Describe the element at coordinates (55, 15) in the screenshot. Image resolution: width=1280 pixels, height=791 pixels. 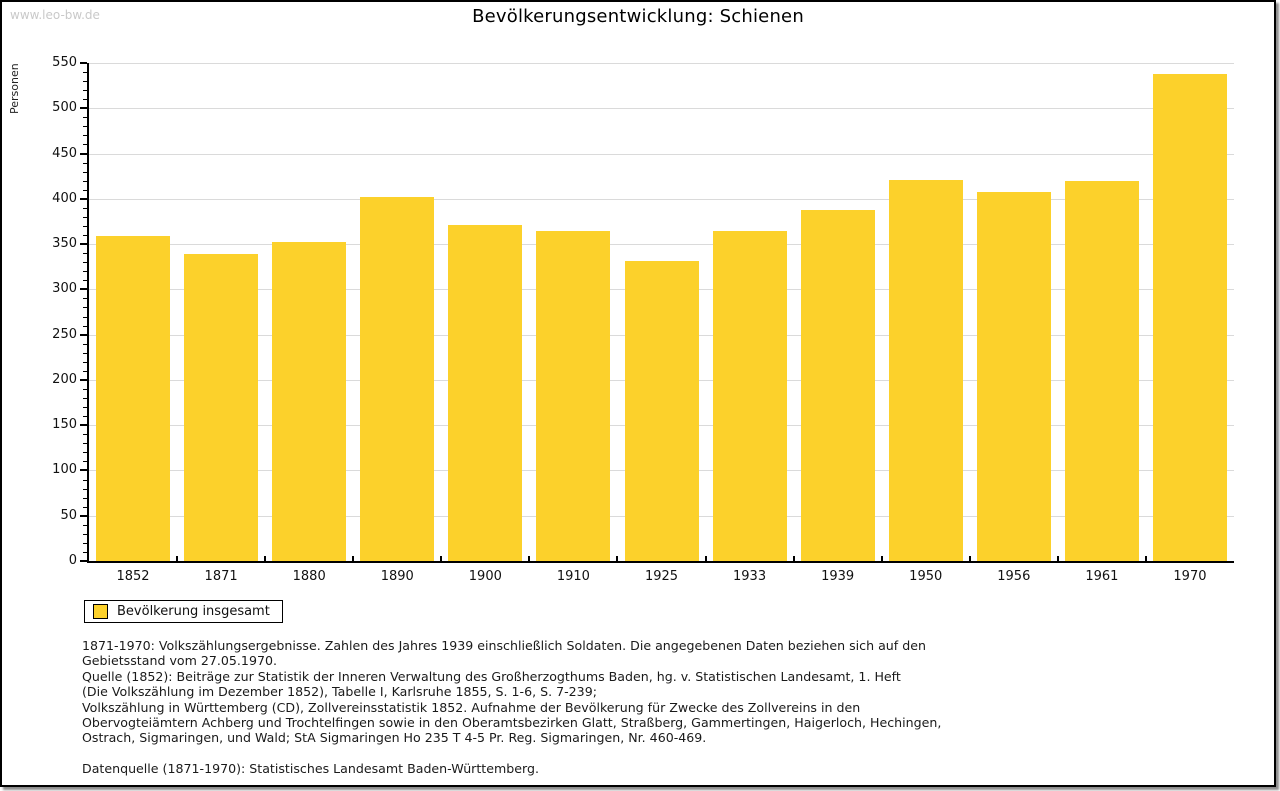
I see `watermark: www.leo-bw.de` at that location.